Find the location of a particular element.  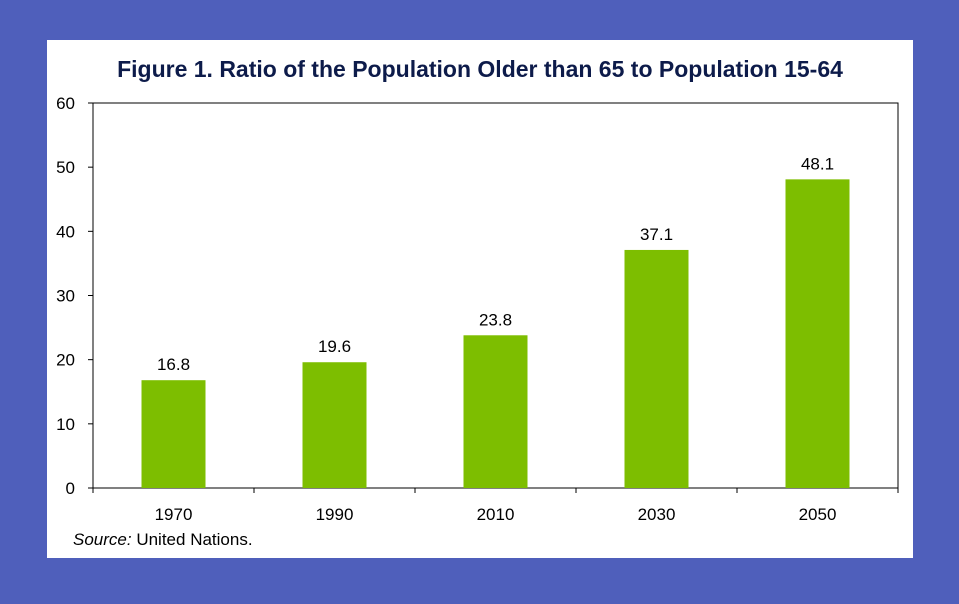

y-tick-label: 30 is located at coordinates (65, 296).